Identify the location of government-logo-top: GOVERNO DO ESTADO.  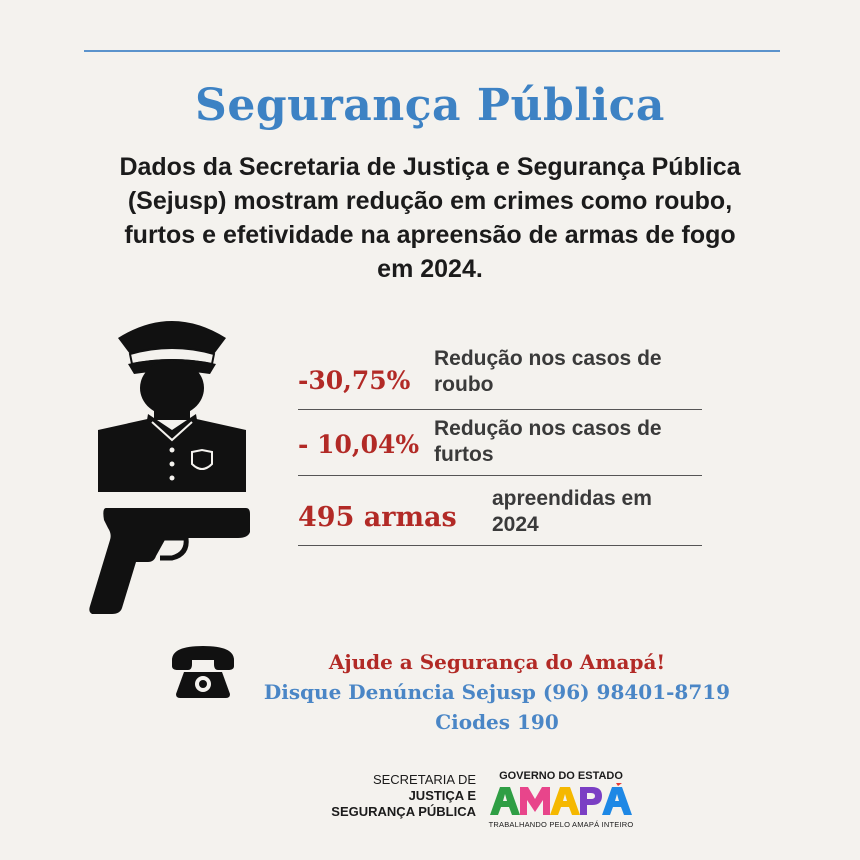
(561, 776).